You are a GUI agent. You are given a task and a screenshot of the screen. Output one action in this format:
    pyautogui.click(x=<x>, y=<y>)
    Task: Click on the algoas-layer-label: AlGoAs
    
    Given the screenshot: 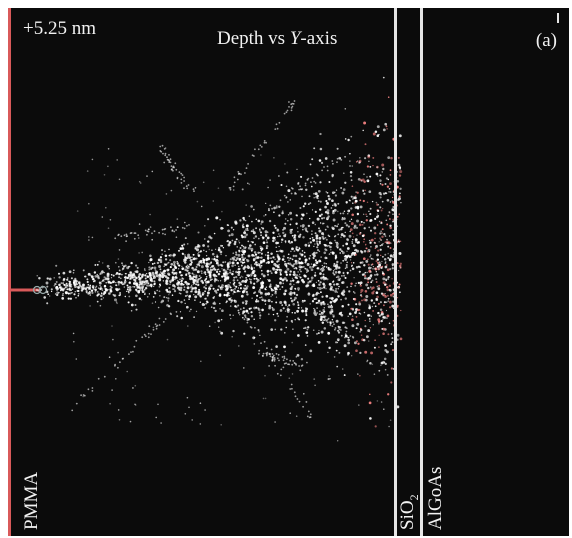 What is the action you would take?
    pyautogui.click(x=435, y=498)
    